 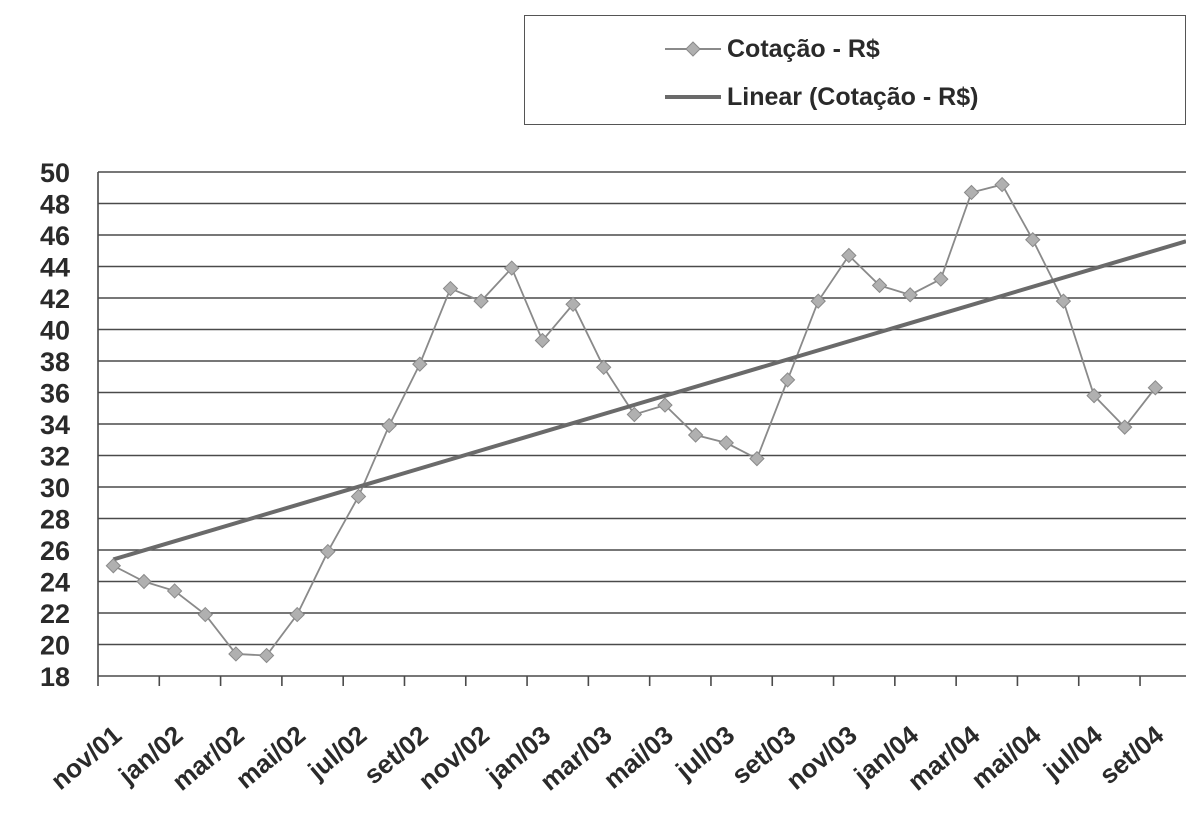 What do you see at coordinates (693, 97) in the screenshot?
I see `legend-trendline-marker` at bounding box center [693, 97].